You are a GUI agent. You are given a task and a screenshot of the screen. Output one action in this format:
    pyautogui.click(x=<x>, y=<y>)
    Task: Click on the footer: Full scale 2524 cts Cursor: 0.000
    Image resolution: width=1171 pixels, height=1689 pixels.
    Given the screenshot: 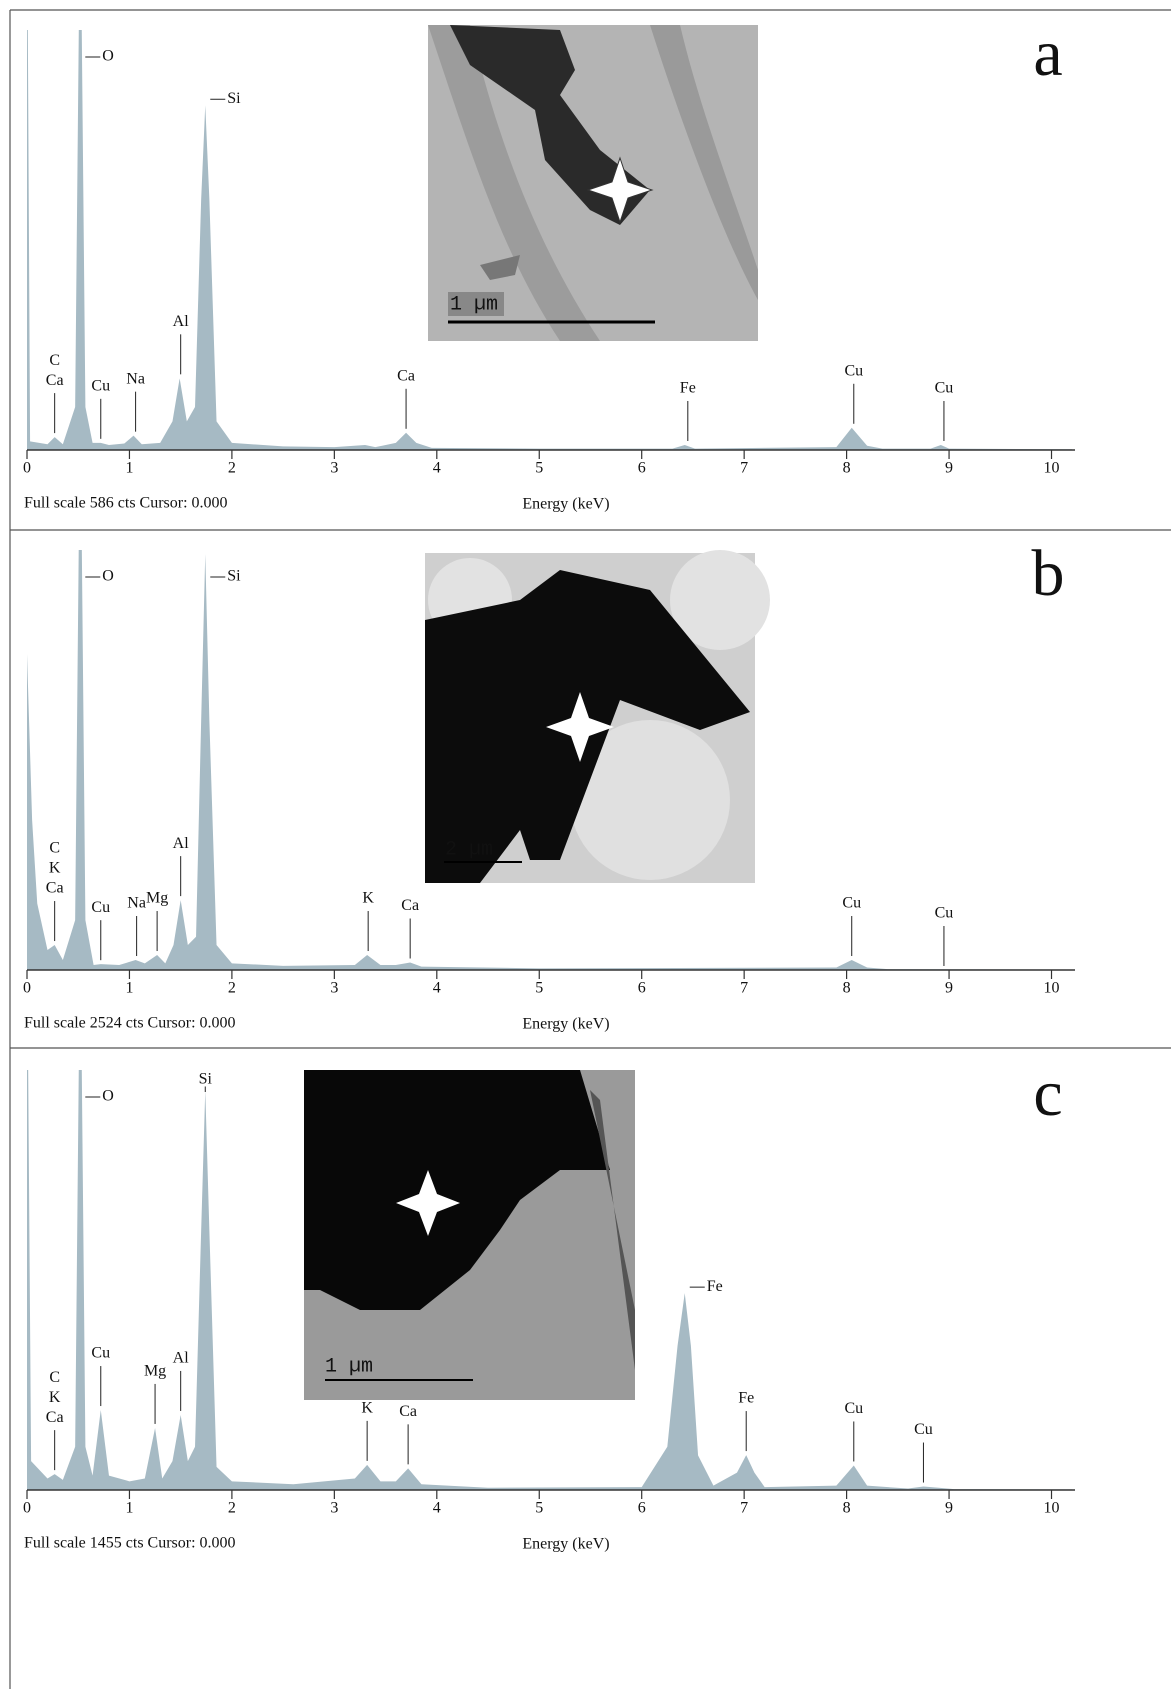 What is the action you would take?
    pyautogui.click(x=130, y=1023)
    